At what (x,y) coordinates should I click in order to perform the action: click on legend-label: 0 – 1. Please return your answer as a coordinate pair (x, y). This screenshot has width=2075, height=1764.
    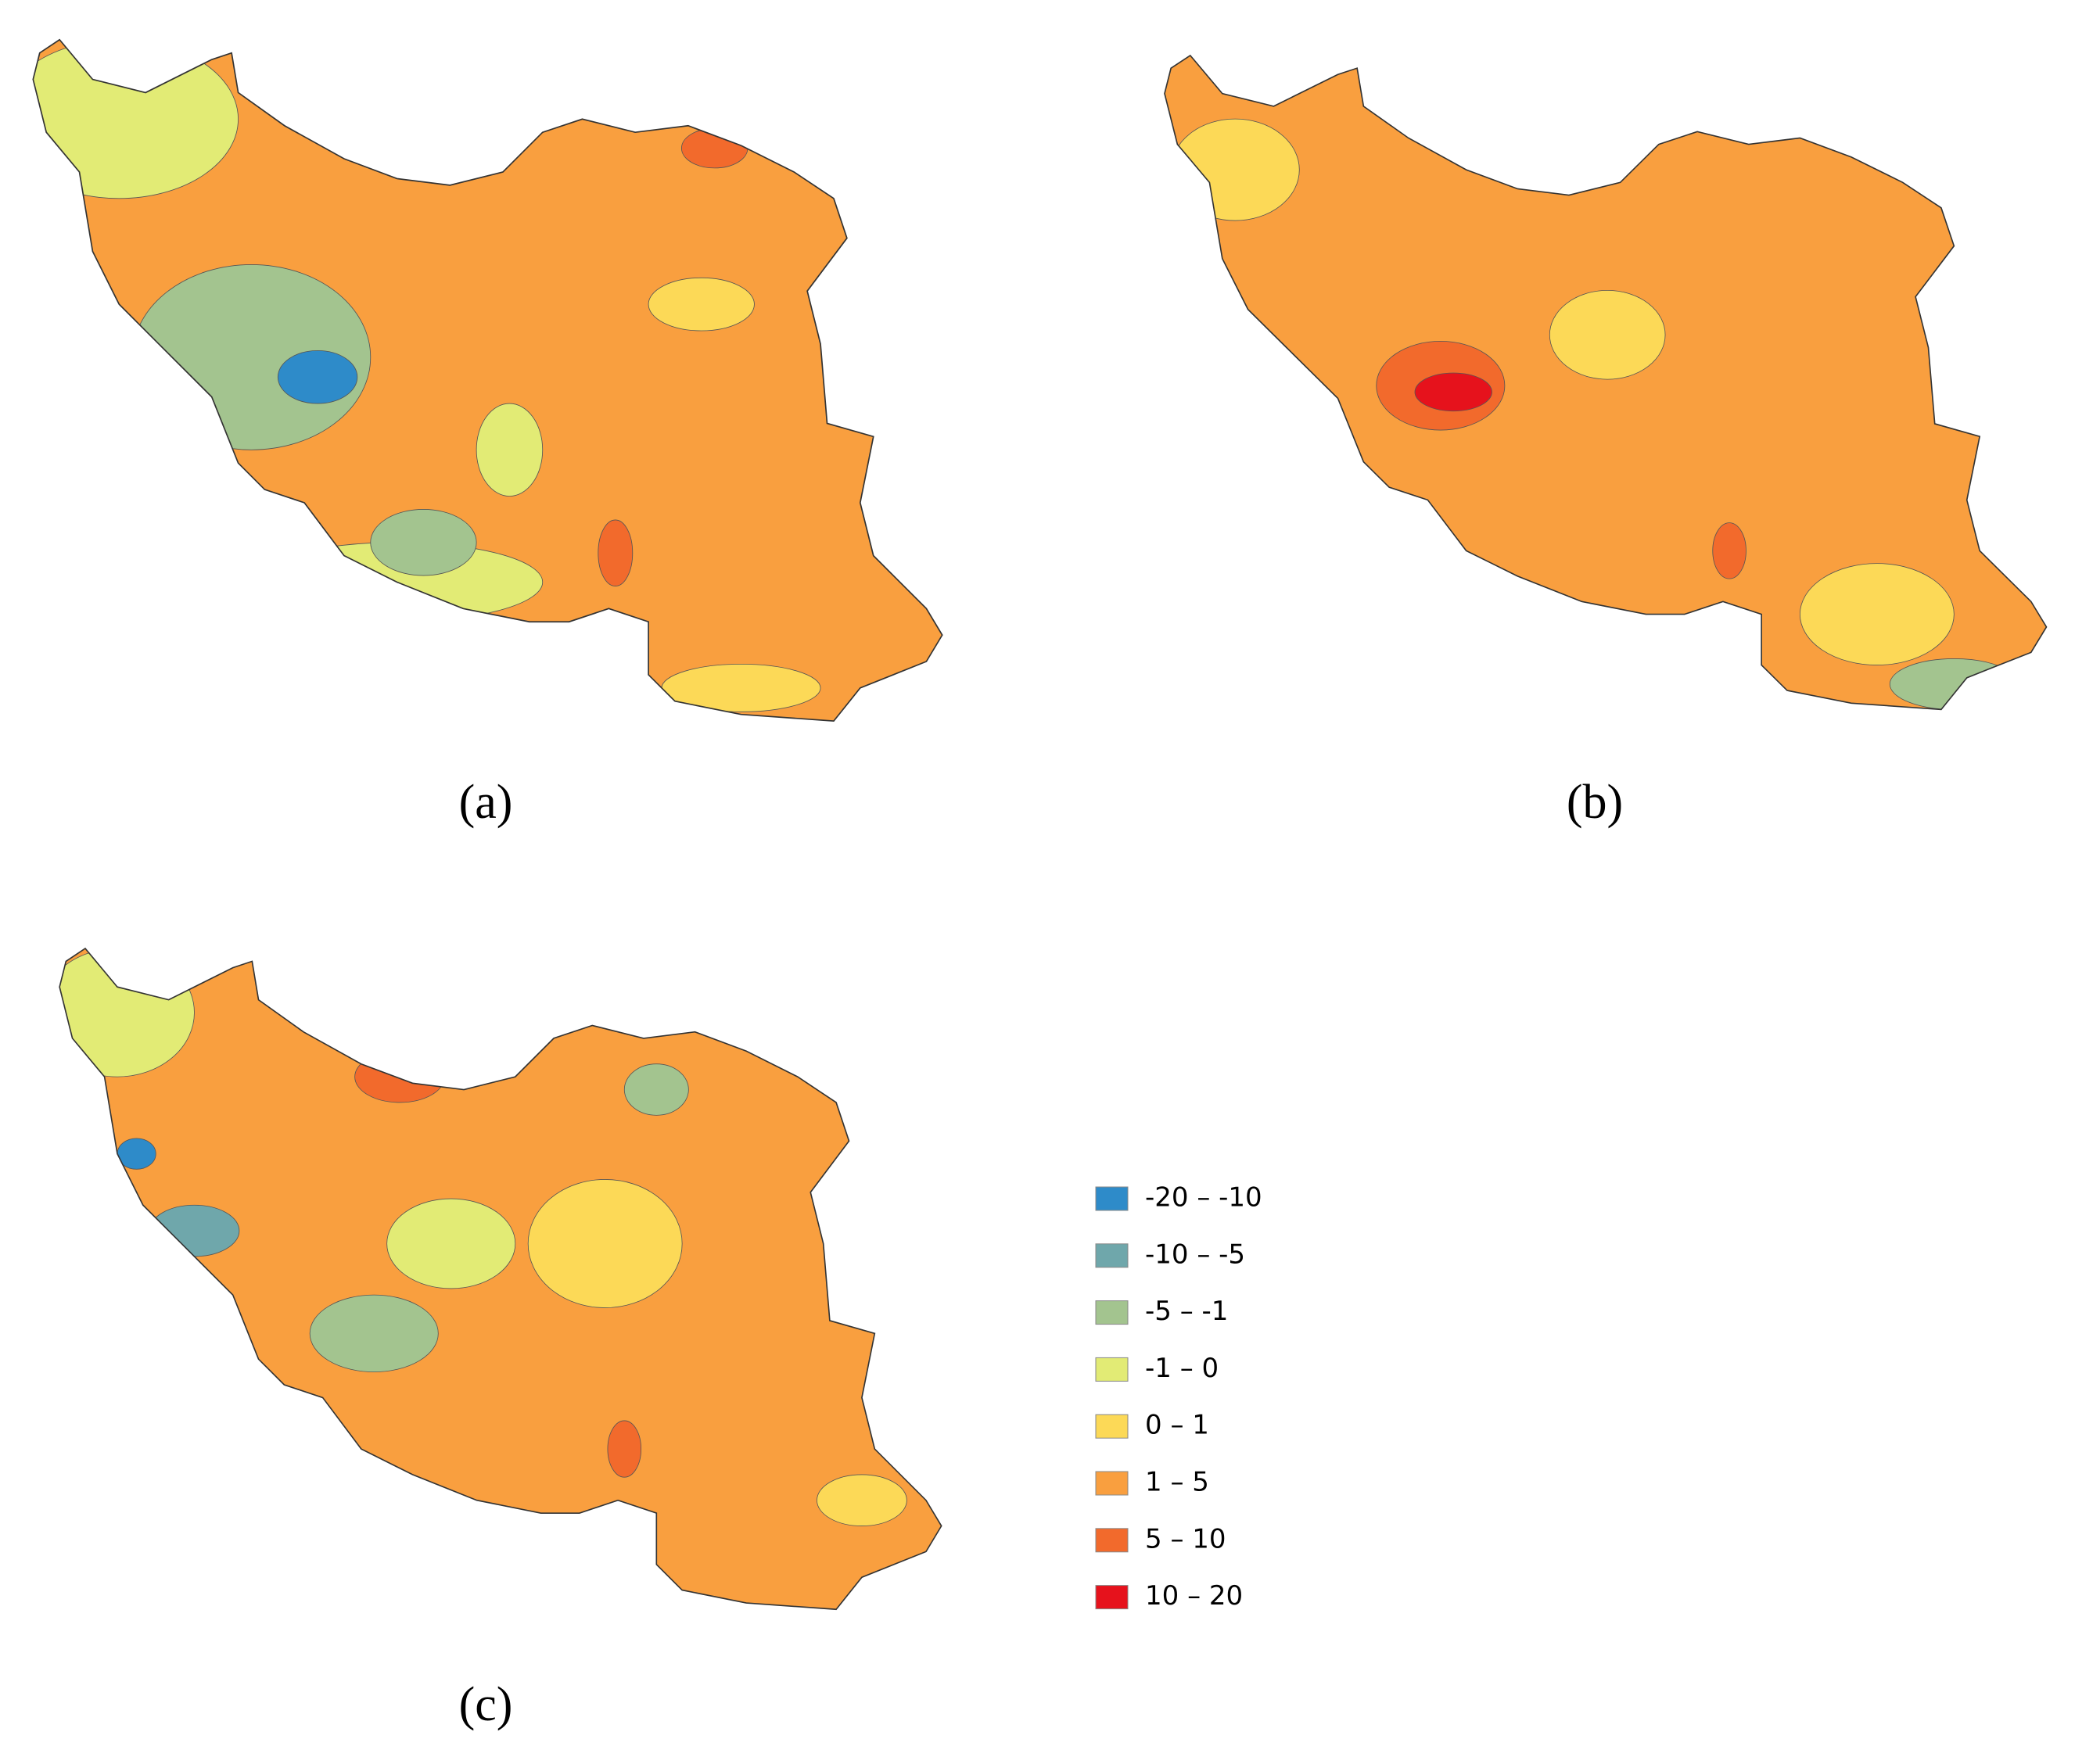
    Looking at the image, I should click on (1177, 1426).